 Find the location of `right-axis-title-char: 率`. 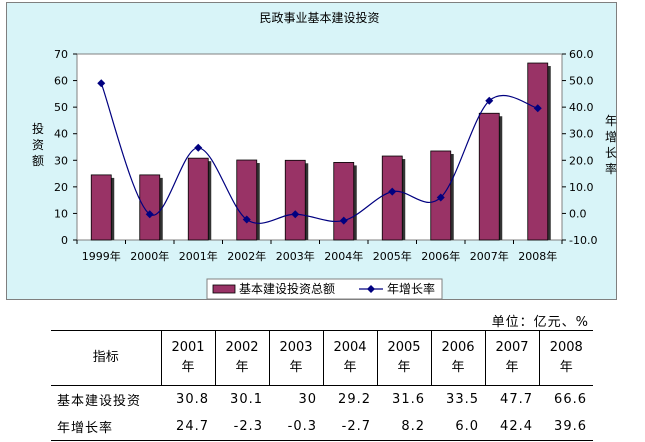

right-axis-title-char: 率 is located at coordinates (611, 168).